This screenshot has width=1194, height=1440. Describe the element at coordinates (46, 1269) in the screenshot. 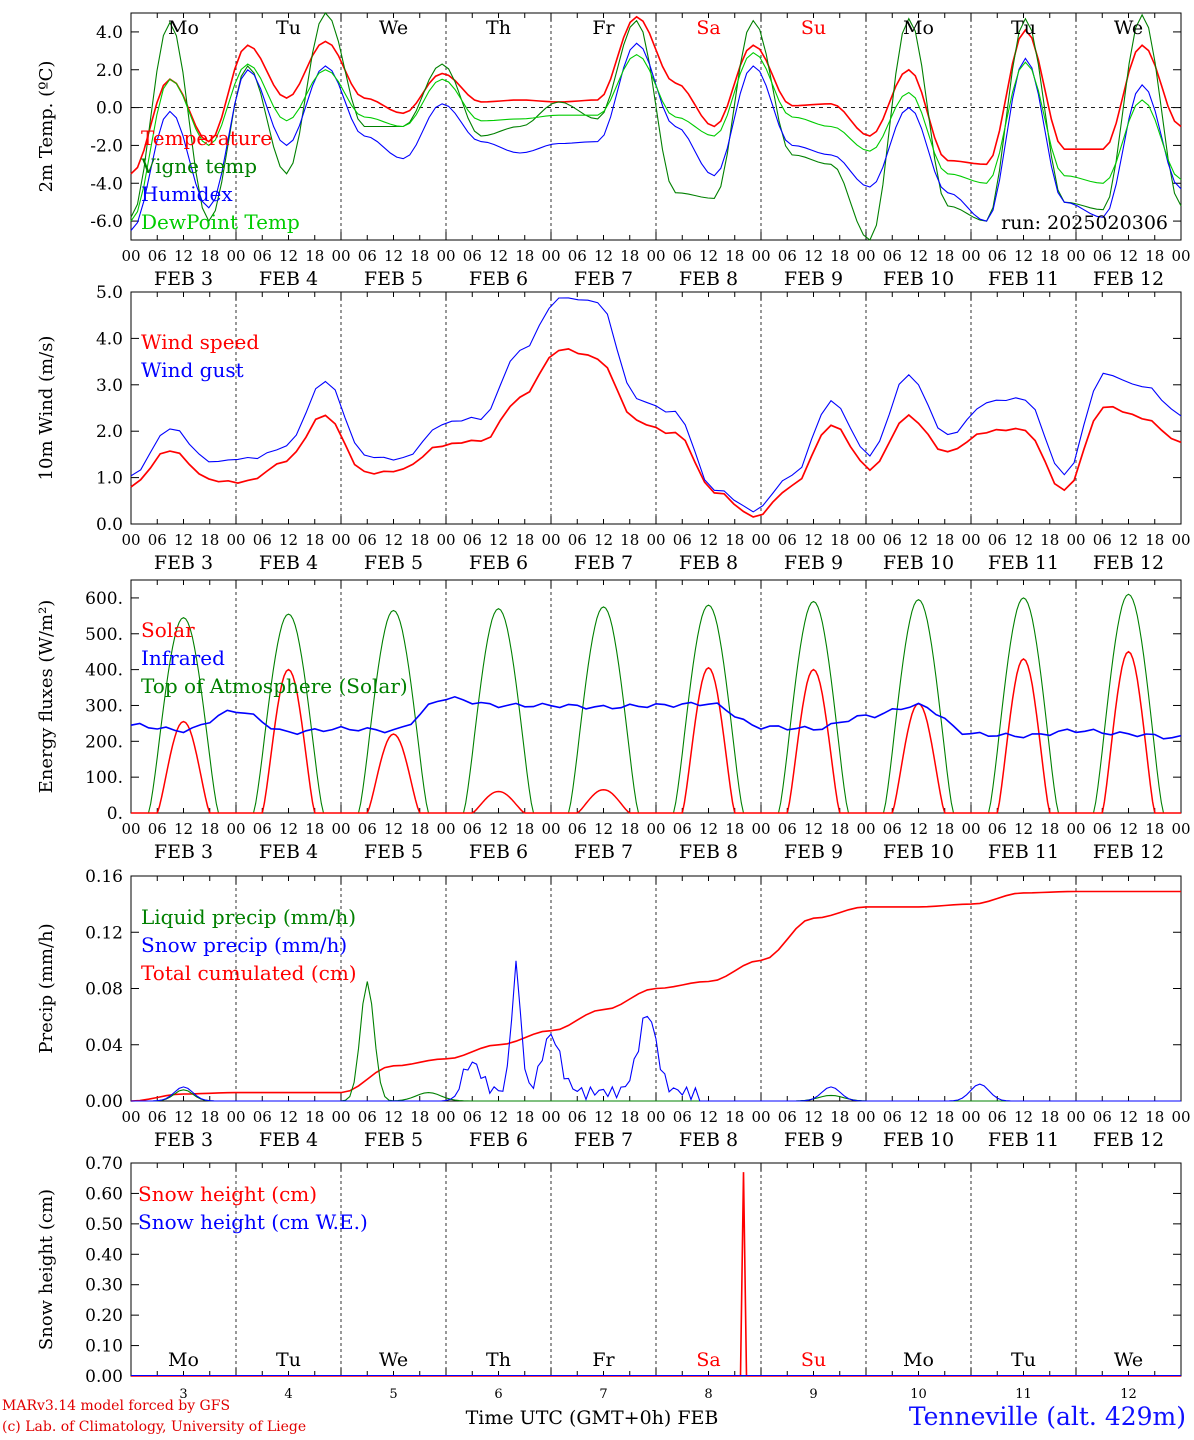

I see `y-axis-label: Snow height (cm)` at that location.